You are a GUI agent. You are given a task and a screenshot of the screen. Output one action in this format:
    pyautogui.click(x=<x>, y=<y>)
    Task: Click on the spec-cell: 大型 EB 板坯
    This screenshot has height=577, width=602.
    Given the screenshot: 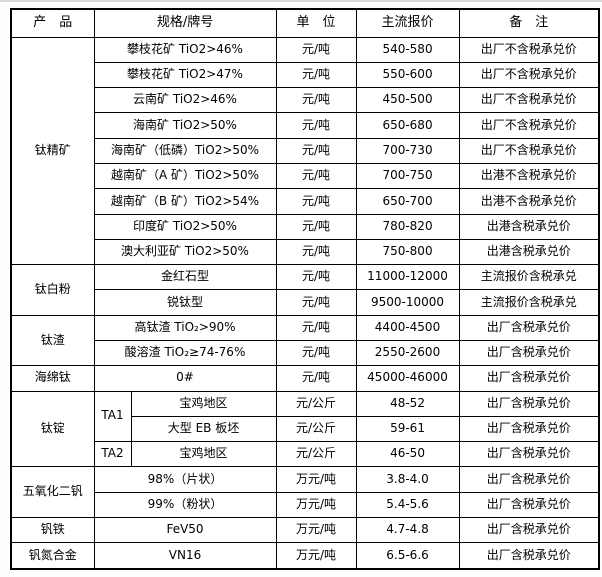 What is the action you would take?
    pyautogui.click(x=203, y=429)
    